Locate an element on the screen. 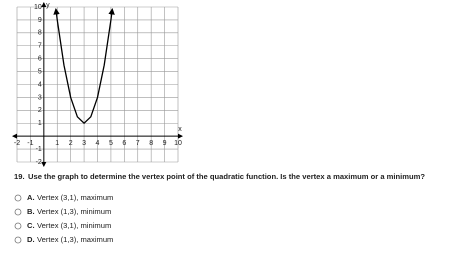  y-axis-label: y is located at coordinates (48, 5).